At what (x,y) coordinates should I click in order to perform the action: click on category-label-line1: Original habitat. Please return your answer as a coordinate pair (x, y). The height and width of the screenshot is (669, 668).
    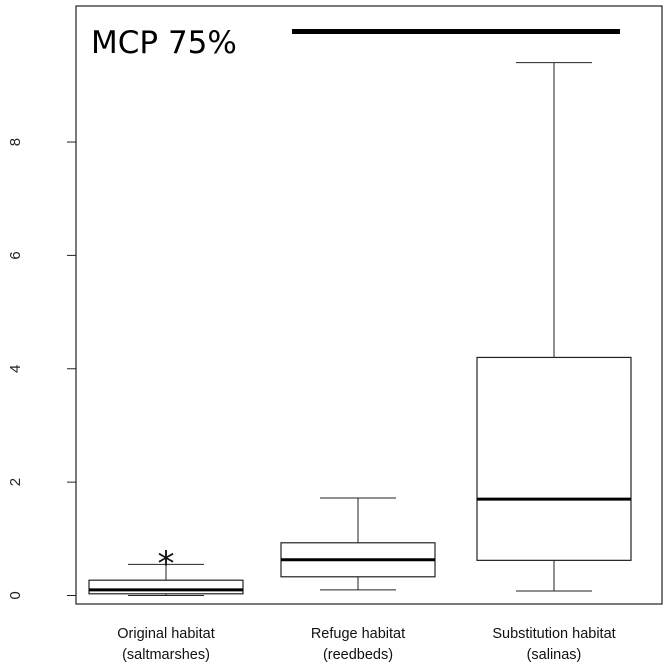
    Looking at the image, I should click on (166, 634).